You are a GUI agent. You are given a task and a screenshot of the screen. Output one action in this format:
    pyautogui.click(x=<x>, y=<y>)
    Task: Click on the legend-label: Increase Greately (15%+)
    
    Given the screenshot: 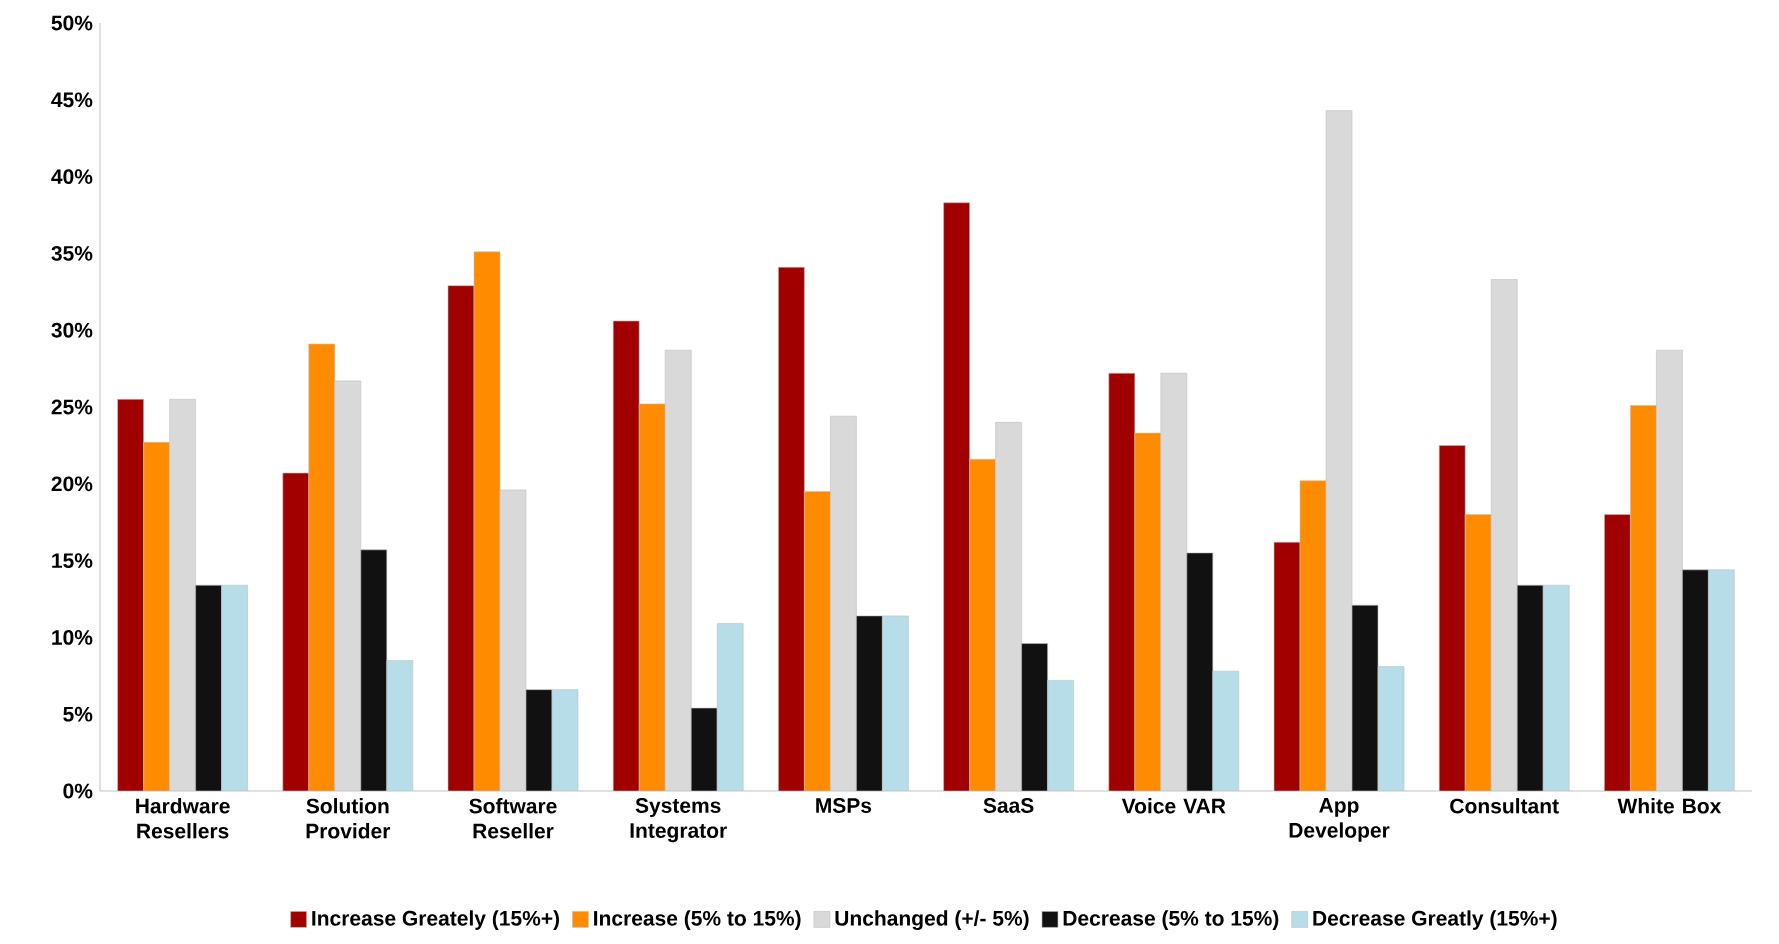 What is the action you would take?
    pyautogui.click(x=436, y=920)
    